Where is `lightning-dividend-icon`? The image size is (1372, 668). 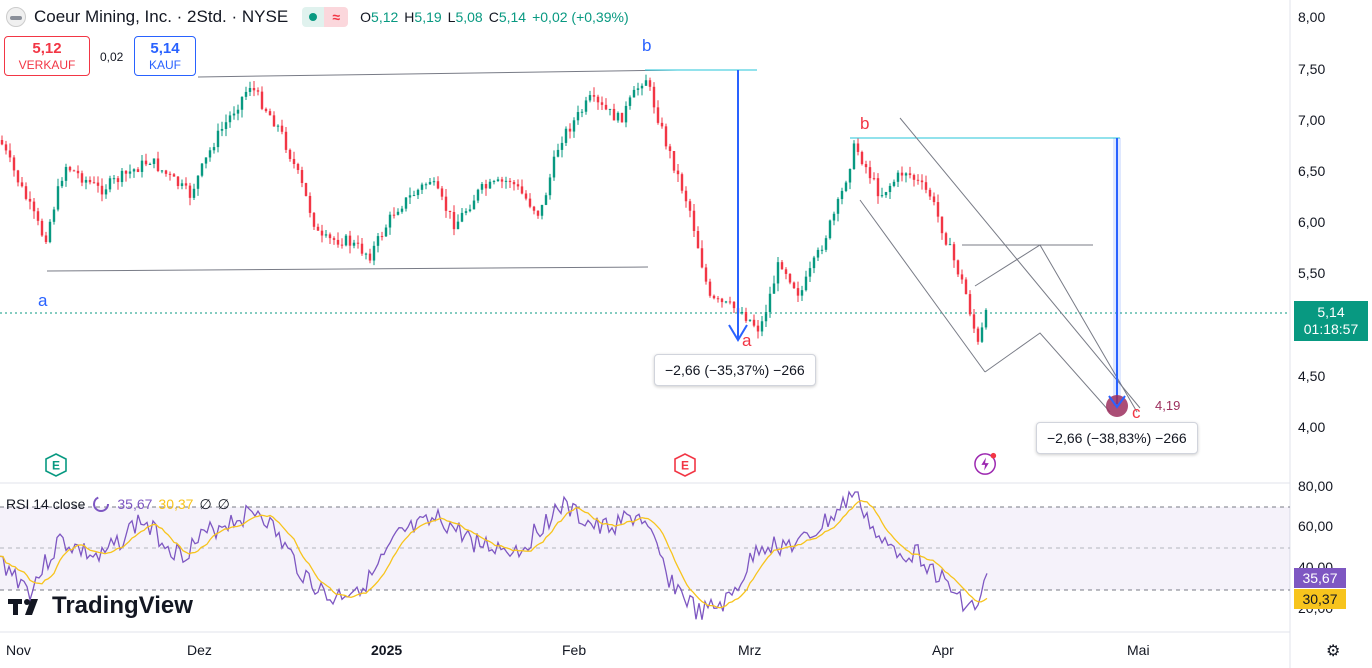
lightning-dividend-icon is located at coordinates (986, 464).